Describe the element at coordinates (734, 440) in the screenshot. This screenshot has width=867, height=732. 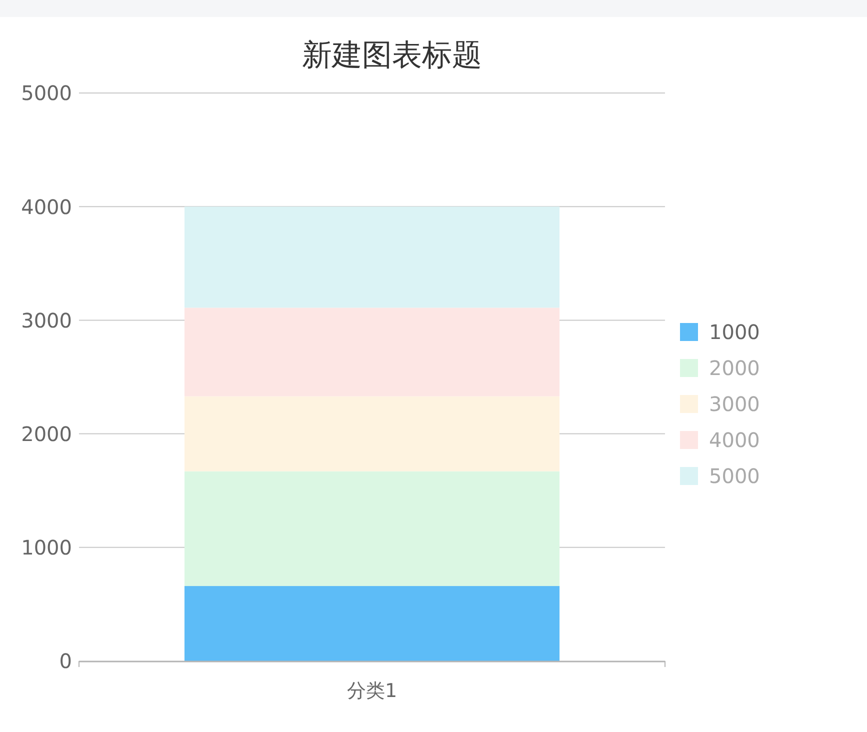
I see `legend-label: 4000` at that location.